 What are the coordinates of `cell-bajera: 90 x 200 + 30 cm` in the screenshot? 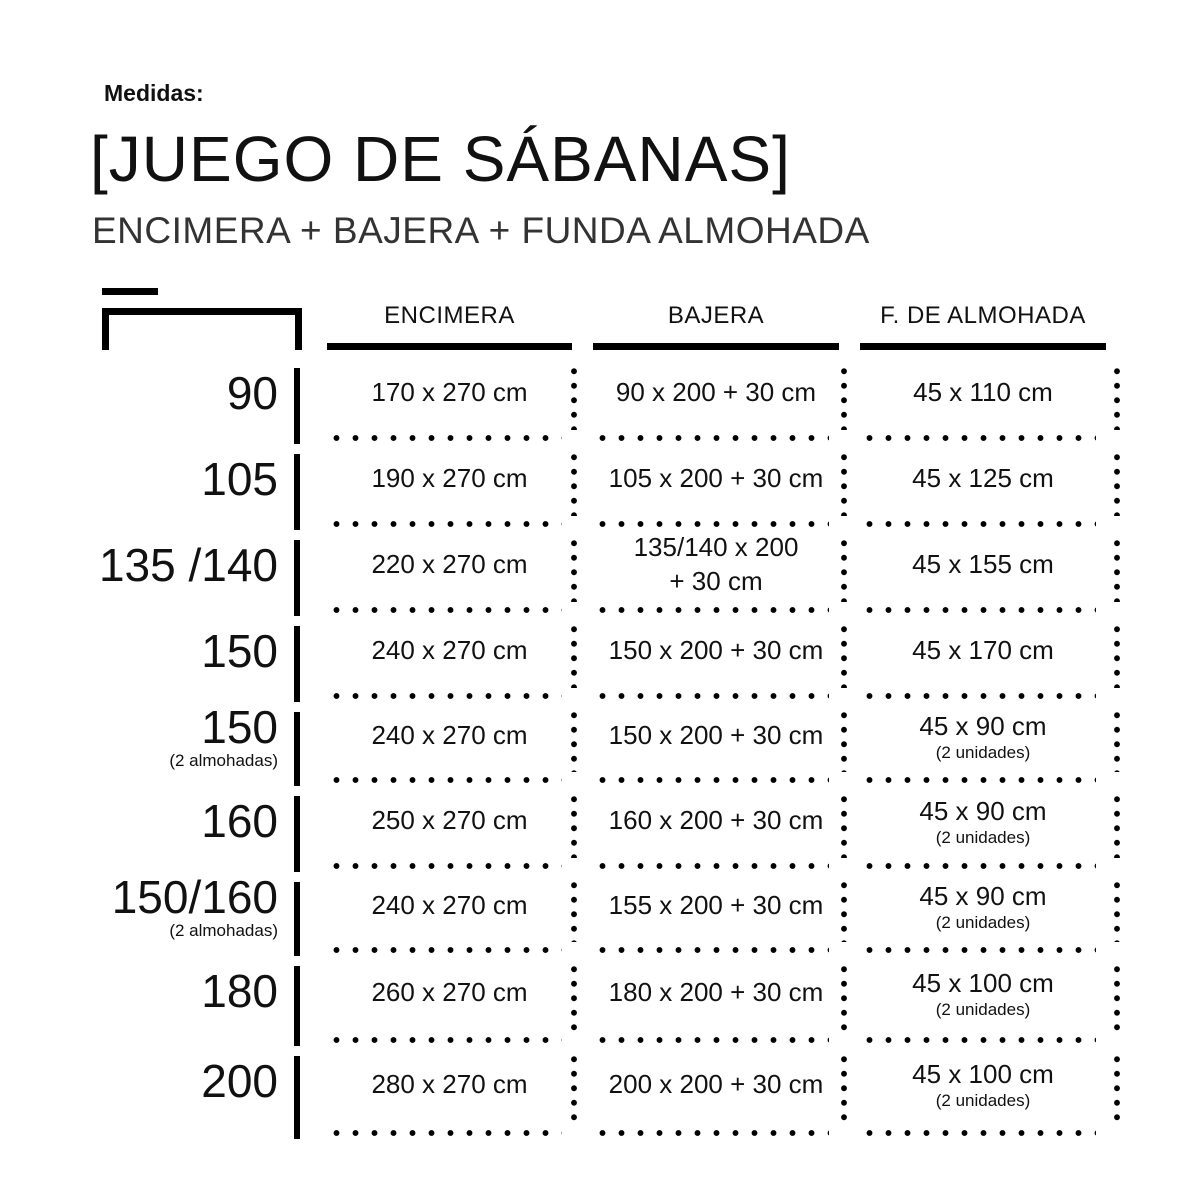 It's located at (716, 393).